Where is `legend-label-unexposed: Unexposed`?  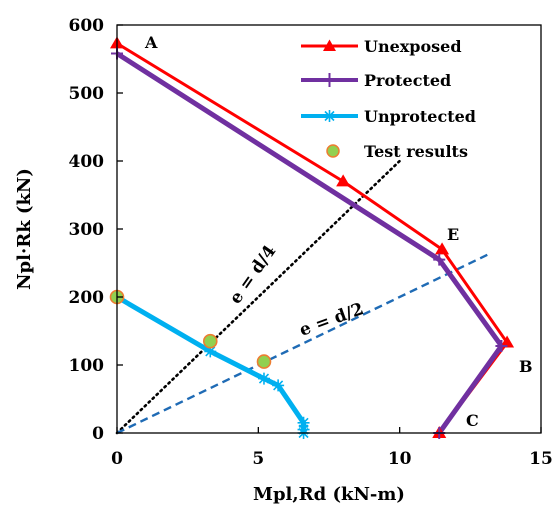 legend-label-unexposed: Unexposed is located at coordinates (413, 46).